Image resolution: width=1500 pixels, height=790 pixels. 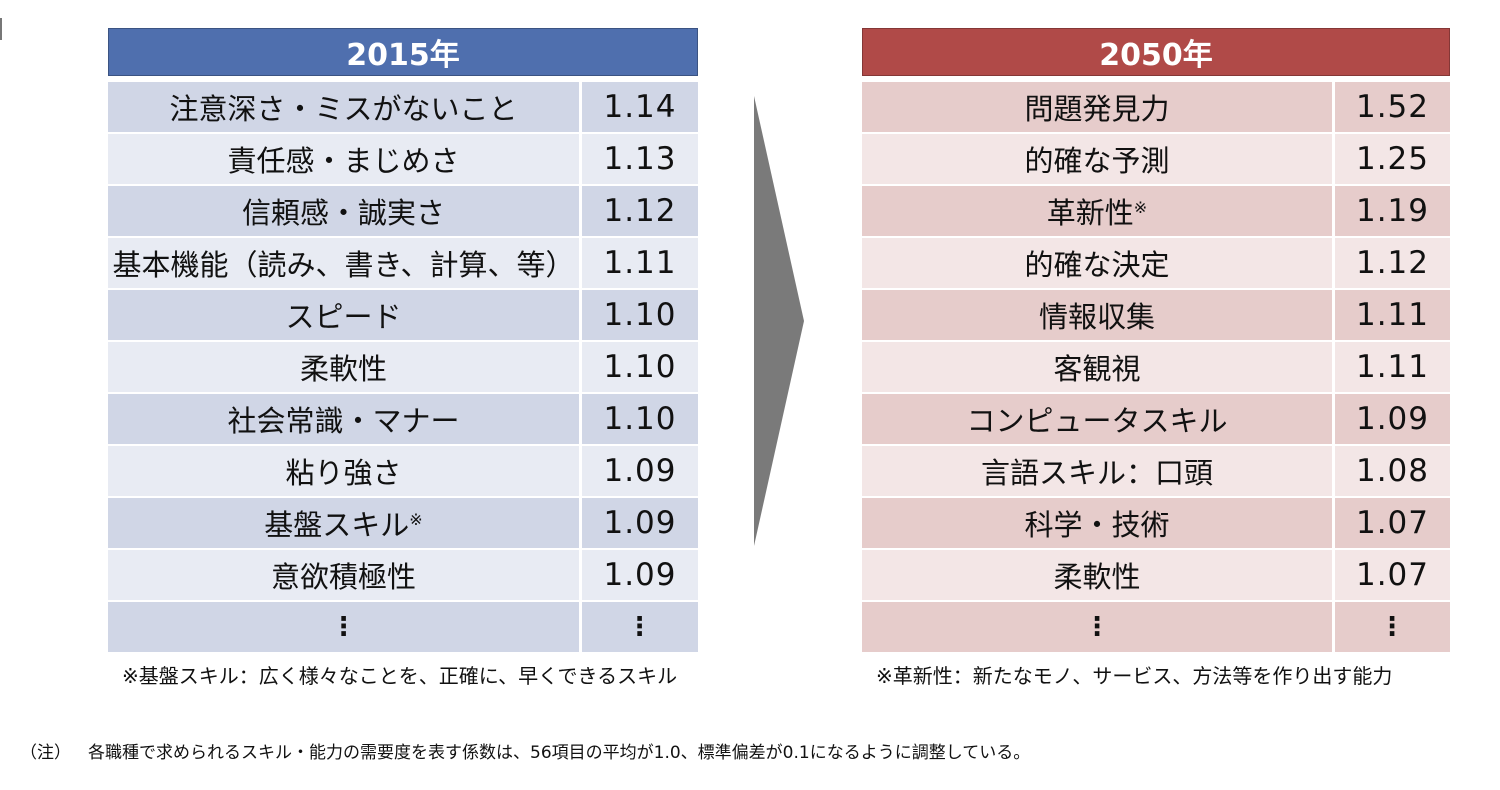 I want to click on skill-label: 的確な予測, so click(x=1097, y=161).